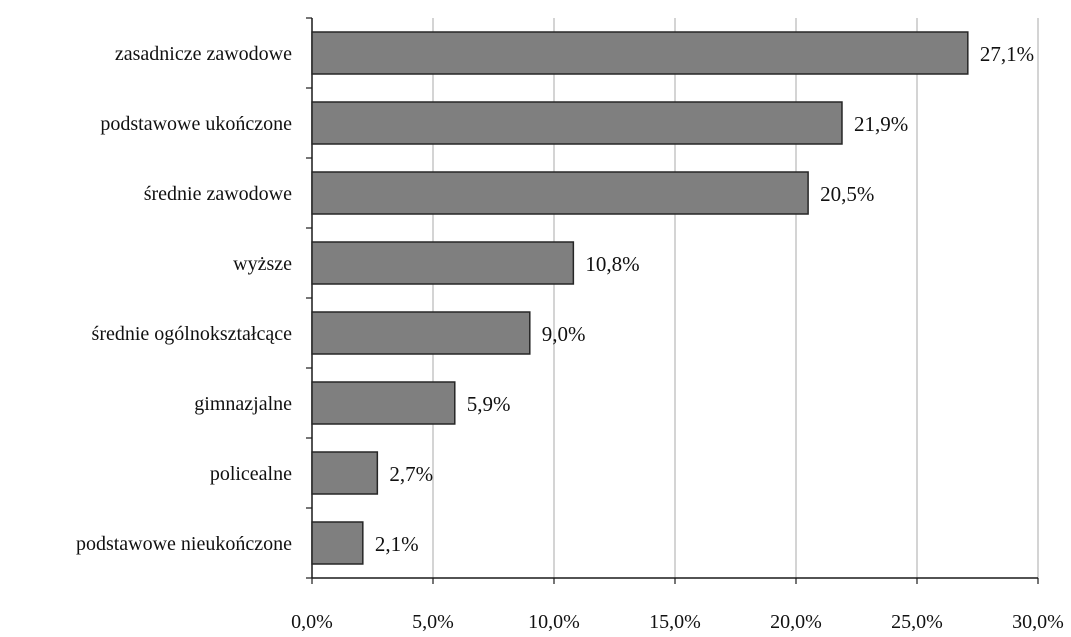 The height and width of the screenshot is (637, 1071). Describe the element at coordinates (262, 264) in the screenshot. I see `category-label: wyższe` at that location.